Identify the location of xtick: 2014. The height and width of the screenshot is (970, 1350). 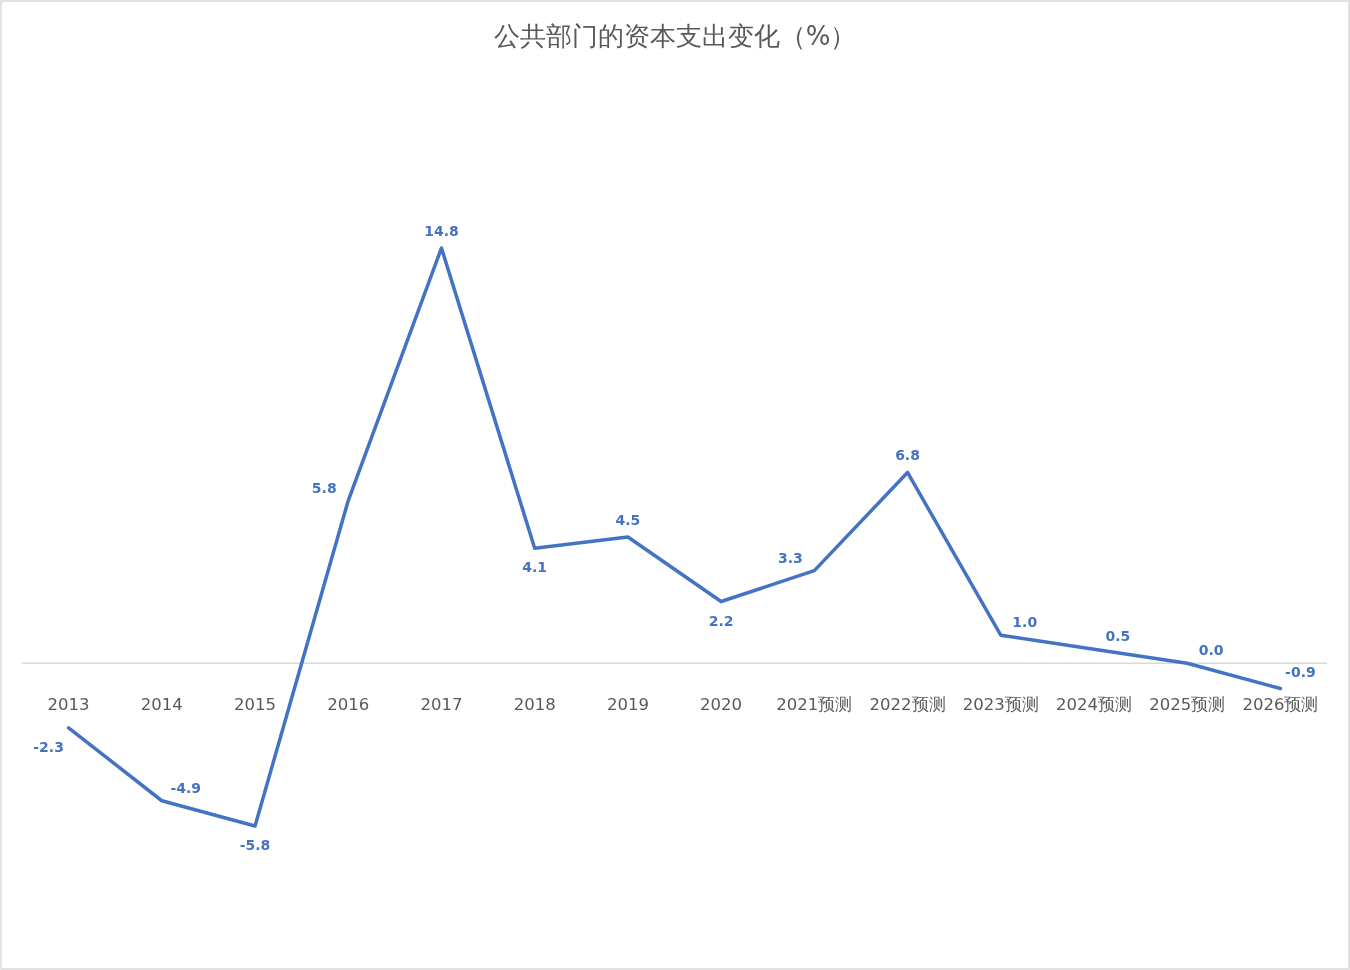
(161, 705).